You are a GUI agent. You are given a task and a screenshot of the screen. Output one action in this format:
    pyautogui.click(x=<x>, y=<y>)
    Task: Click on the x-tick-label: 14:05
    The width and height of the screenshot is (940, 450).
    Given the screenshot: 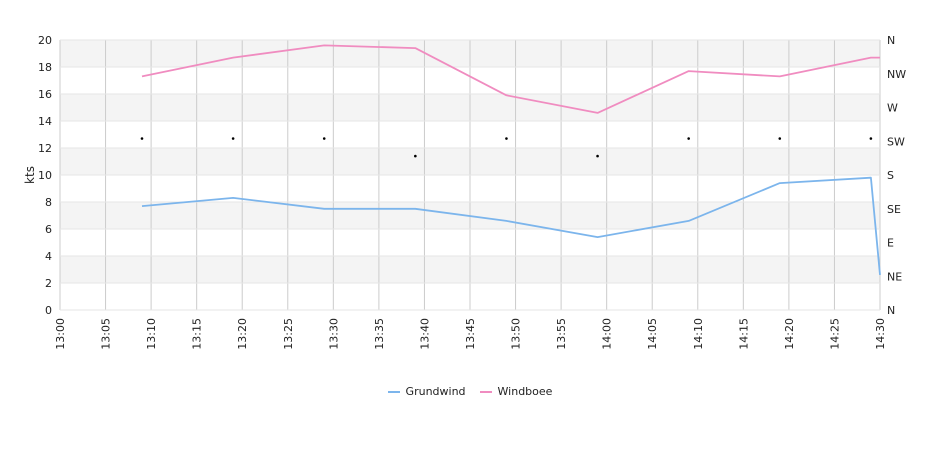 What is the action you would take?
    pyautogui.click(x=652, y=334)
    